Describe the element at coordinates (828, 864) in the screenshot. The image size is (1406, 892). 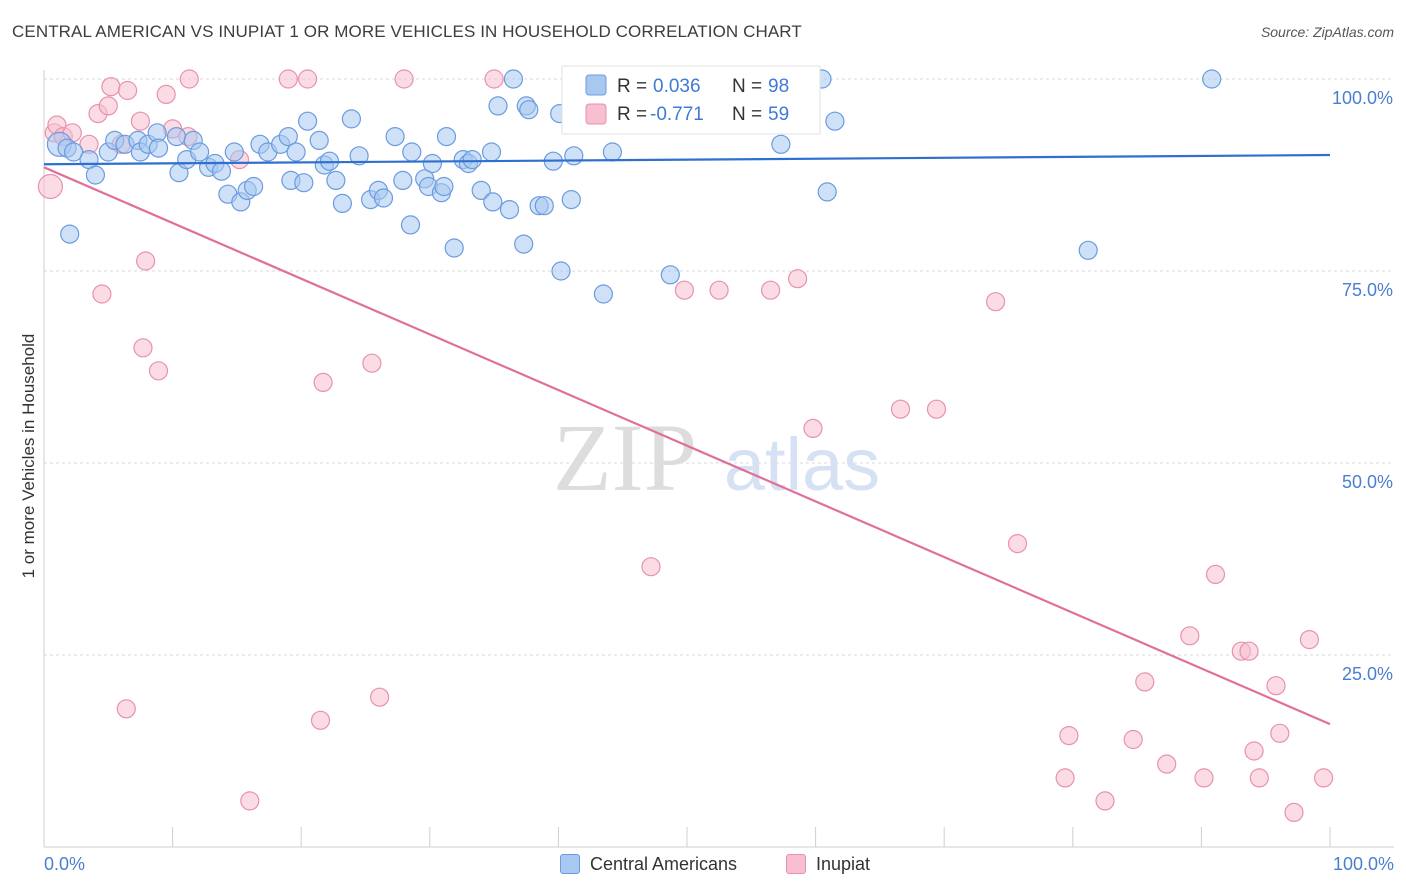
I see `legend-item-inupiat: Inupiat` at that location.